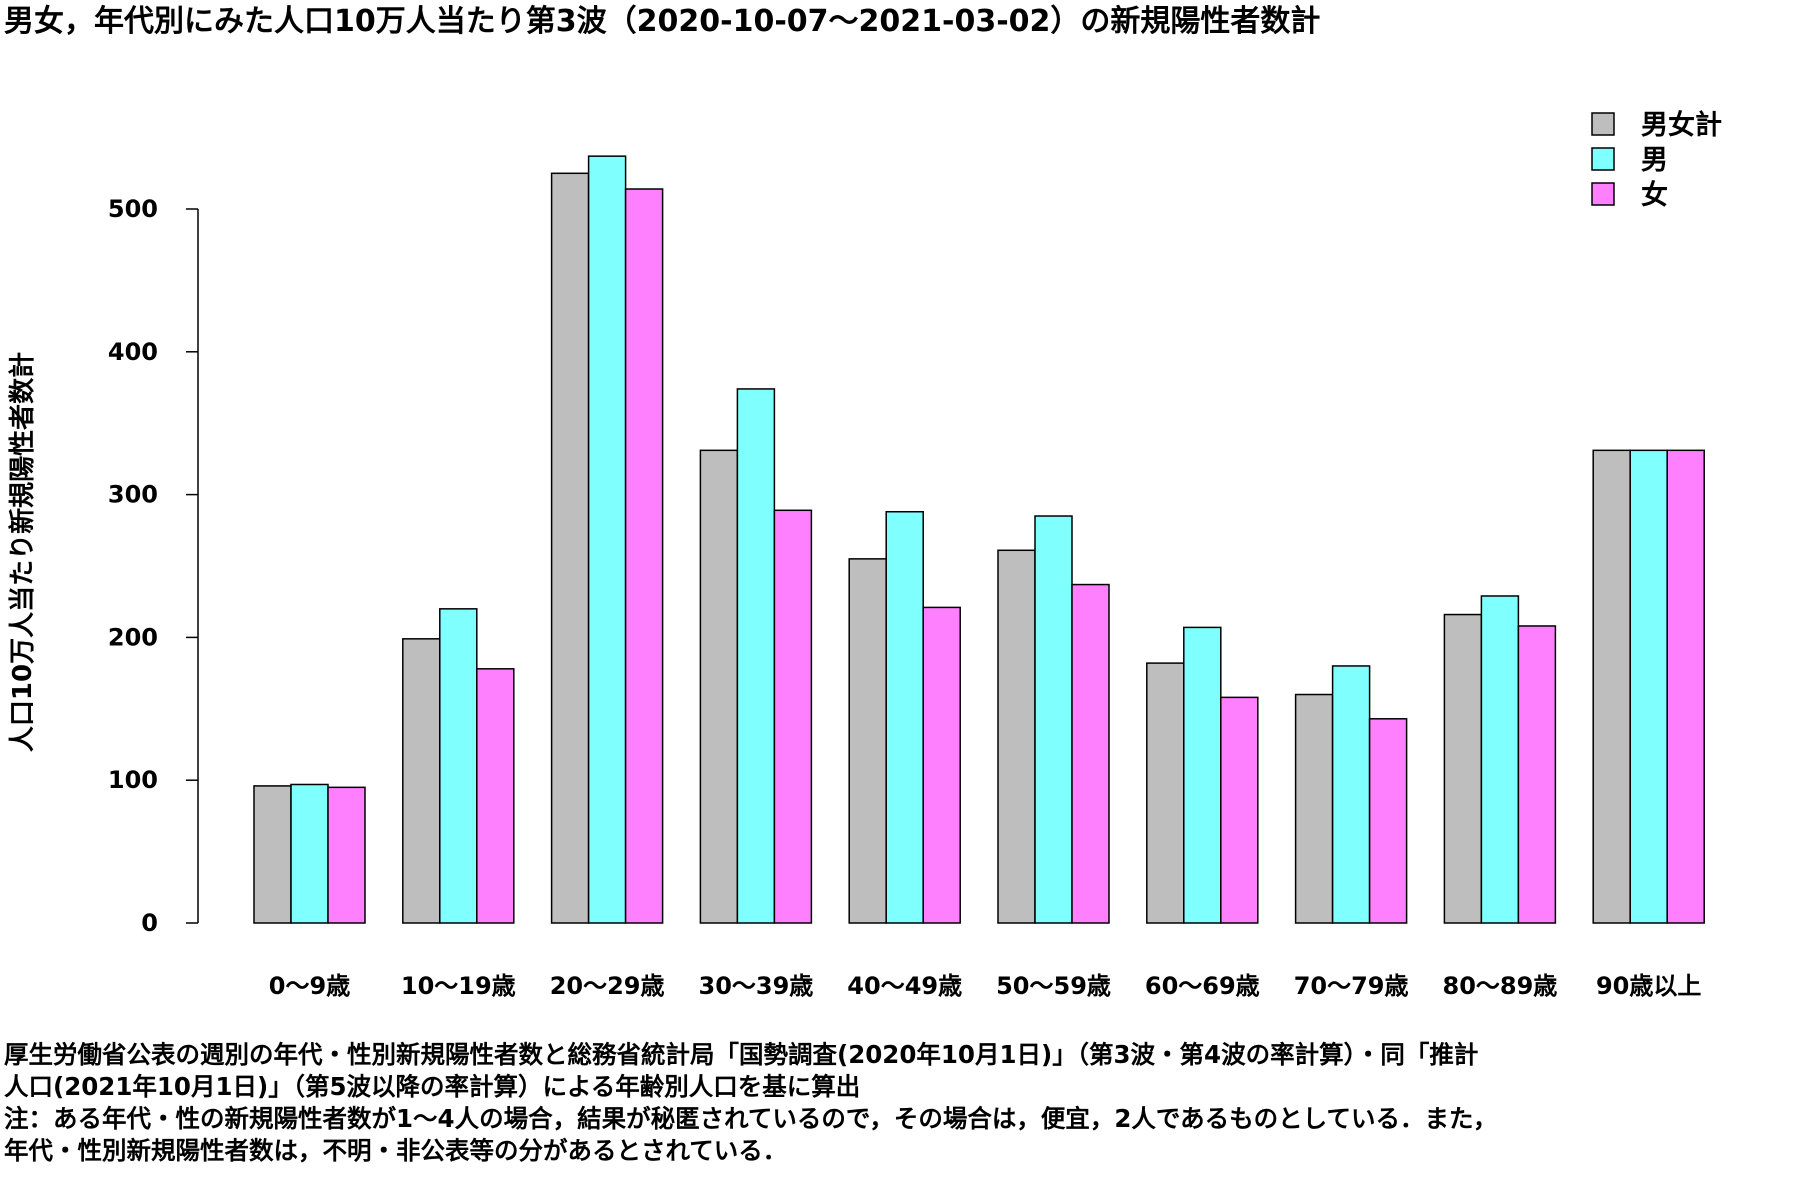 The image size is (1800, 1200). What do you see at coordinates (133, 780) in the screenshot?
I see `y-tick-label-100: 100` at bounding box center [133, 780].